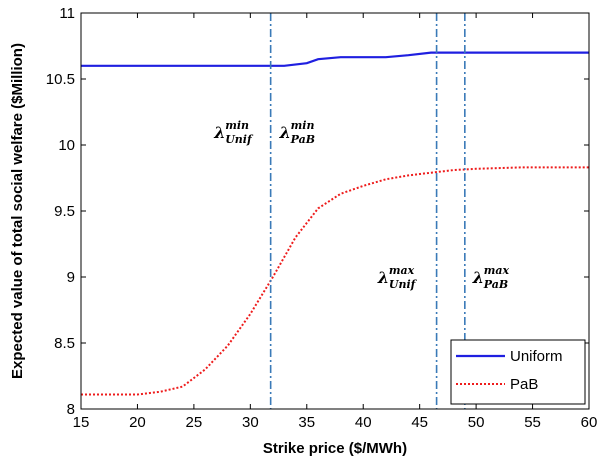 The image size is (612, 461). Describe the element at coordinates (419, 422) in the screenshot. I see `x-tick-label: 45` at that location.